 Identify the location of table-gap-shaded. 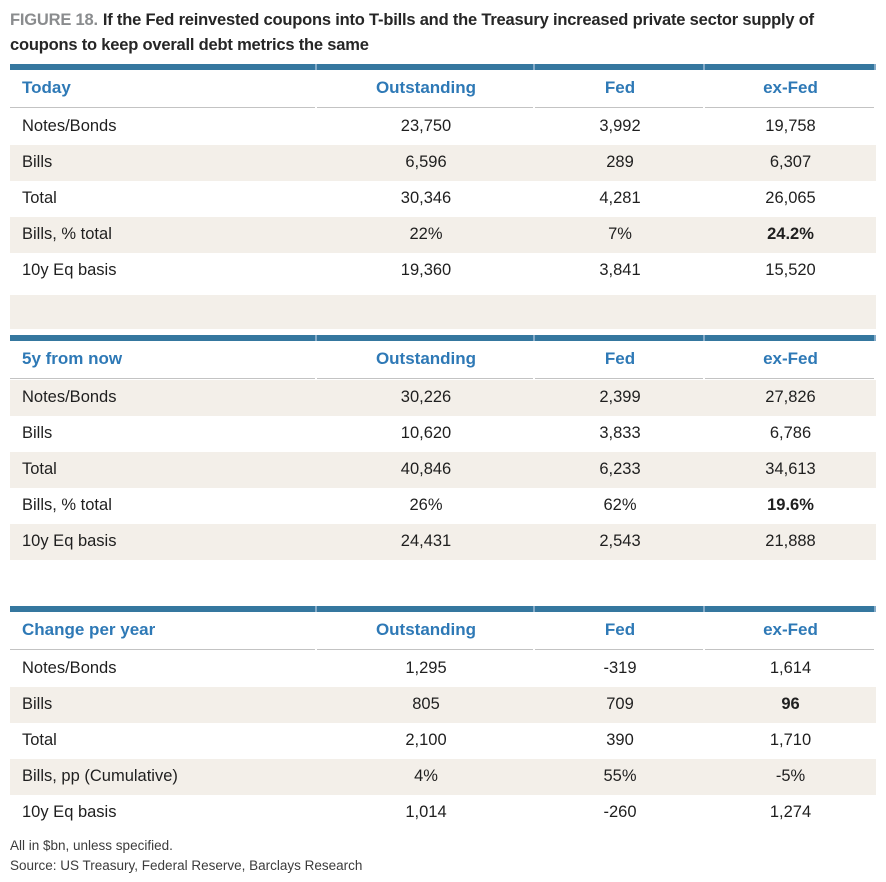
(443, 312).